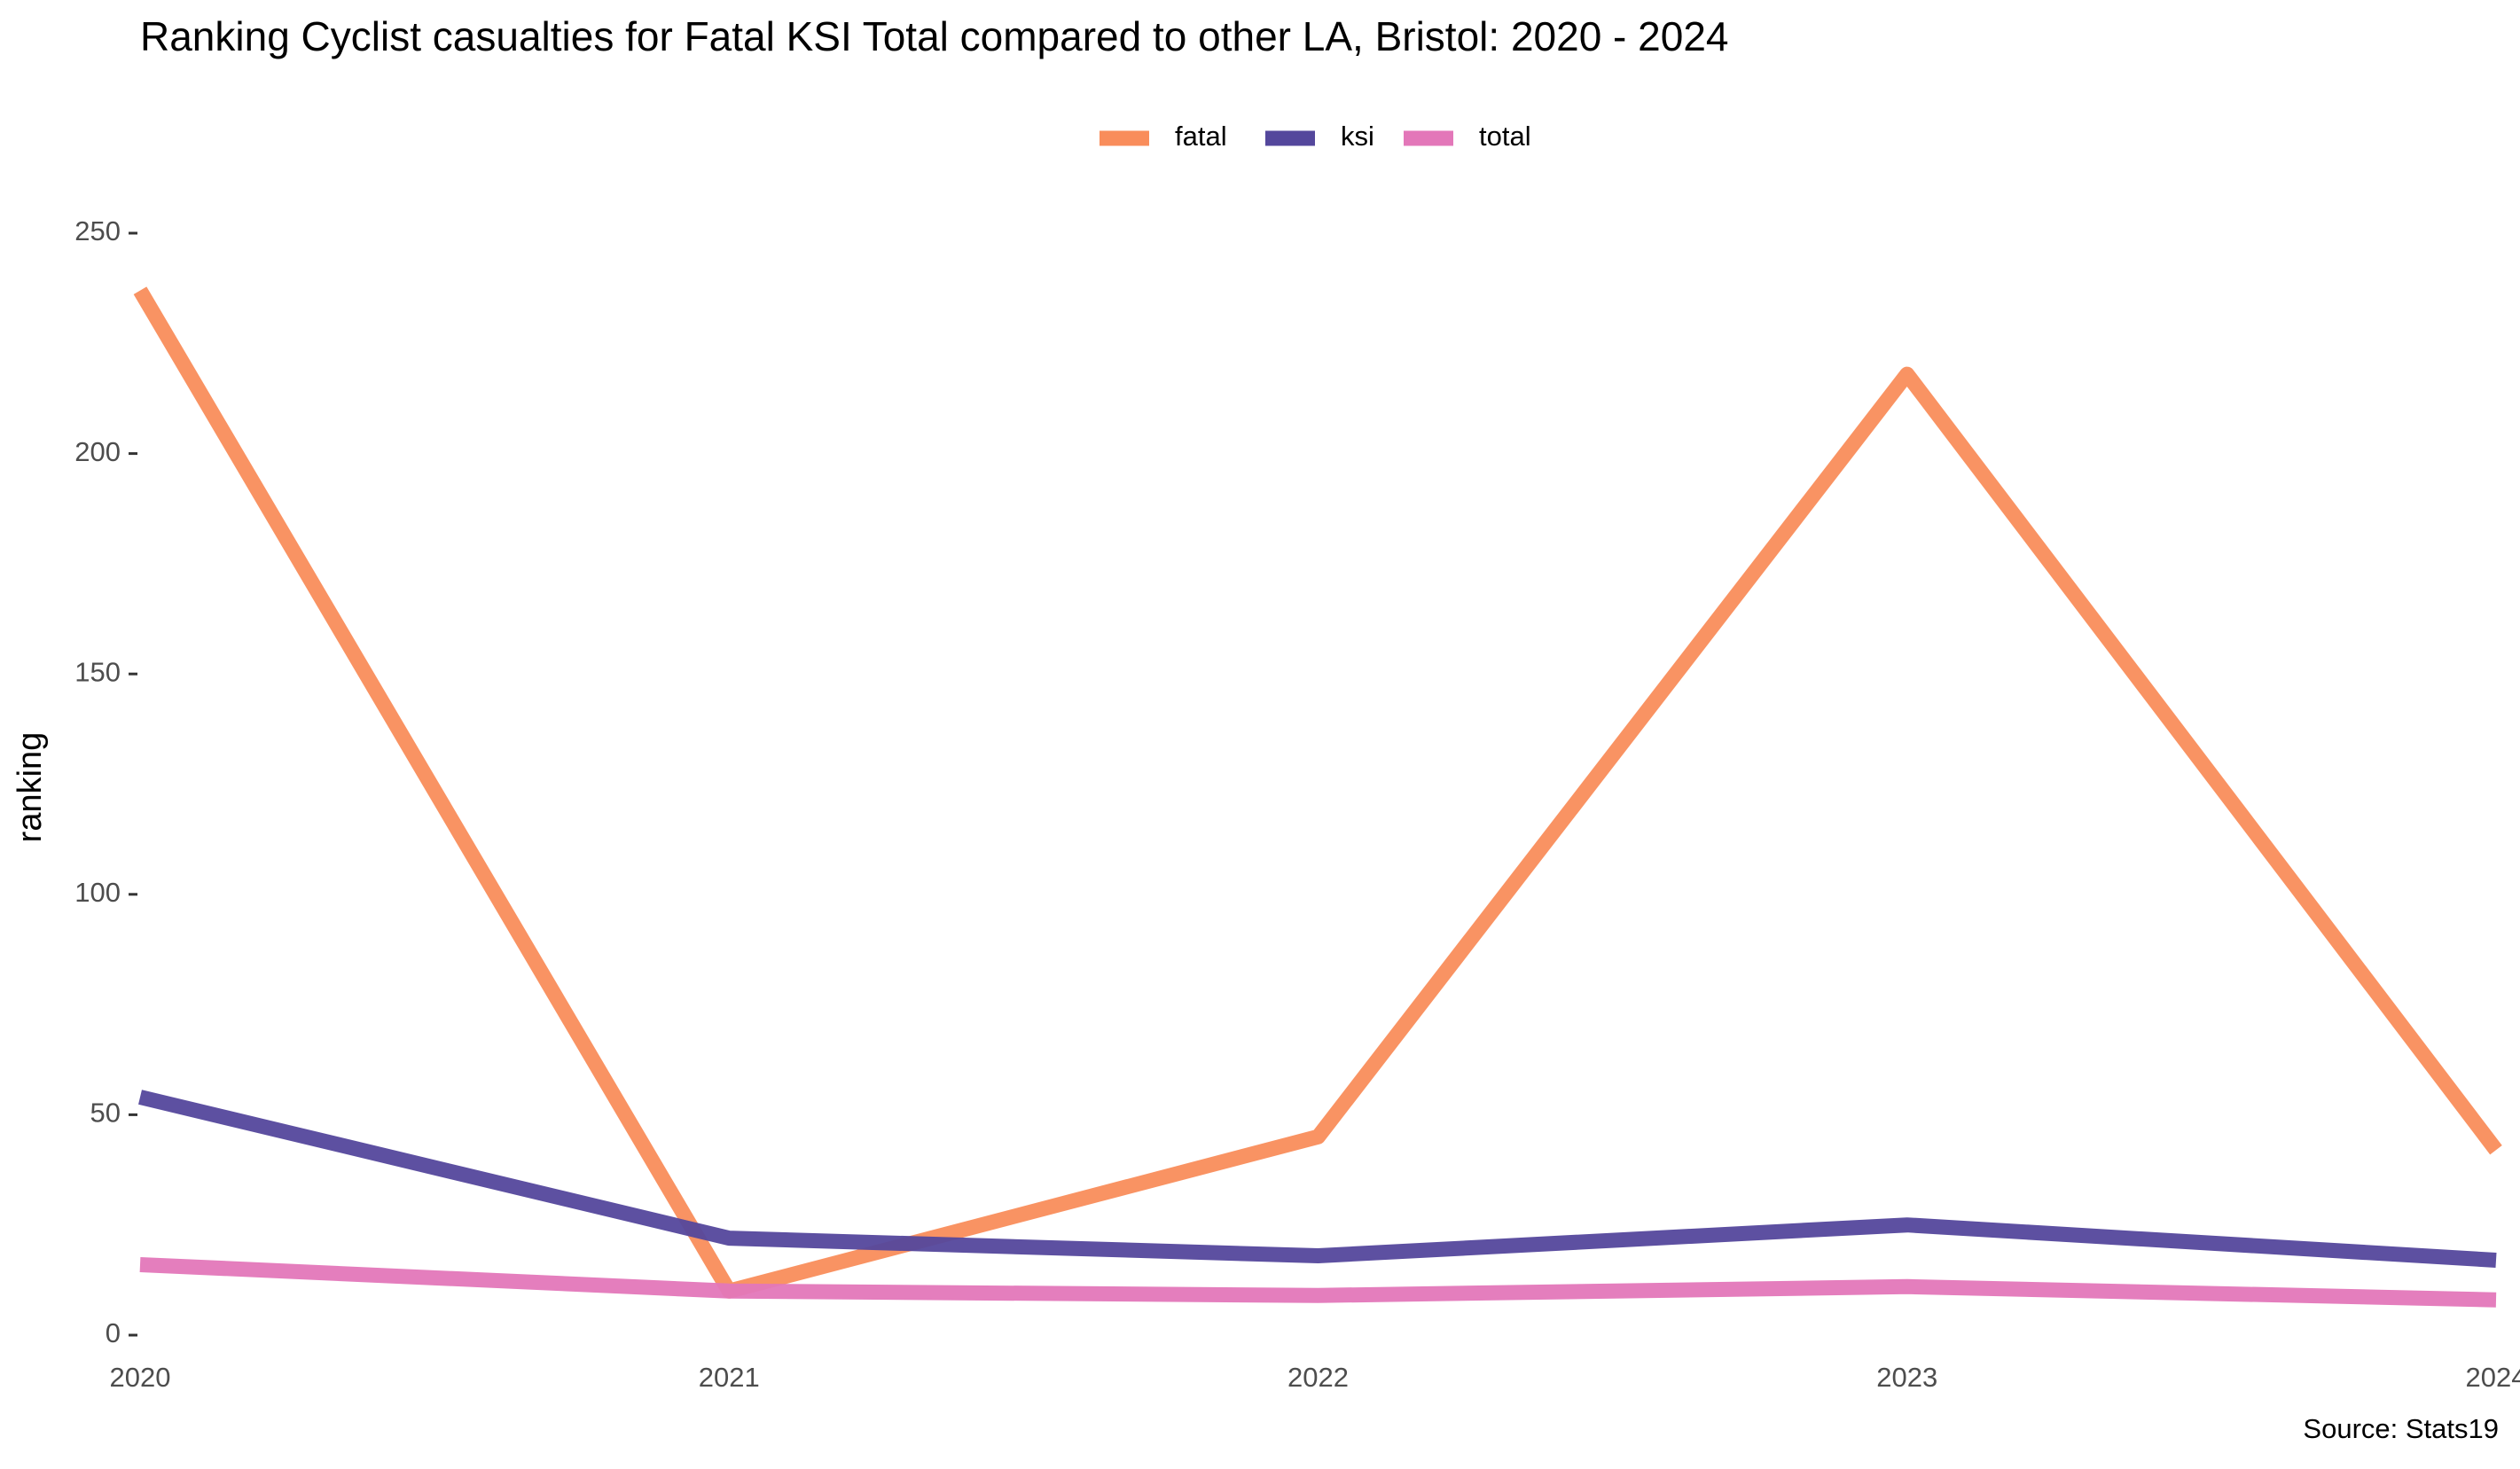  Describe the element at coordinates (2401, 1428) in the screenshot. I see `caption: Source: Stats19` at that location.